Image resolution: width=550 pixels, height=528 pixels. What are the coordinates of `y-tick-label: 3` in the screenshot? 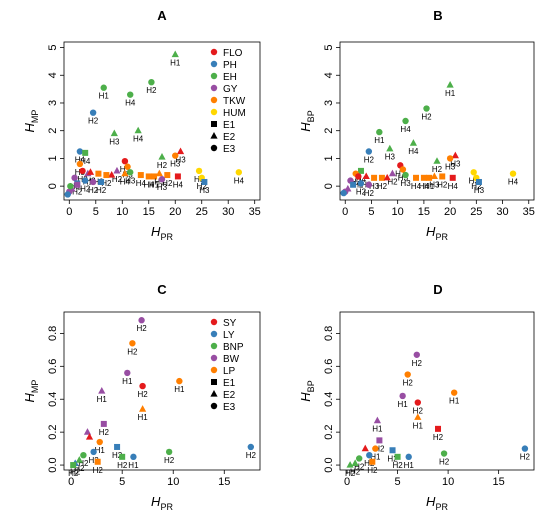 It's located at (53, 103).